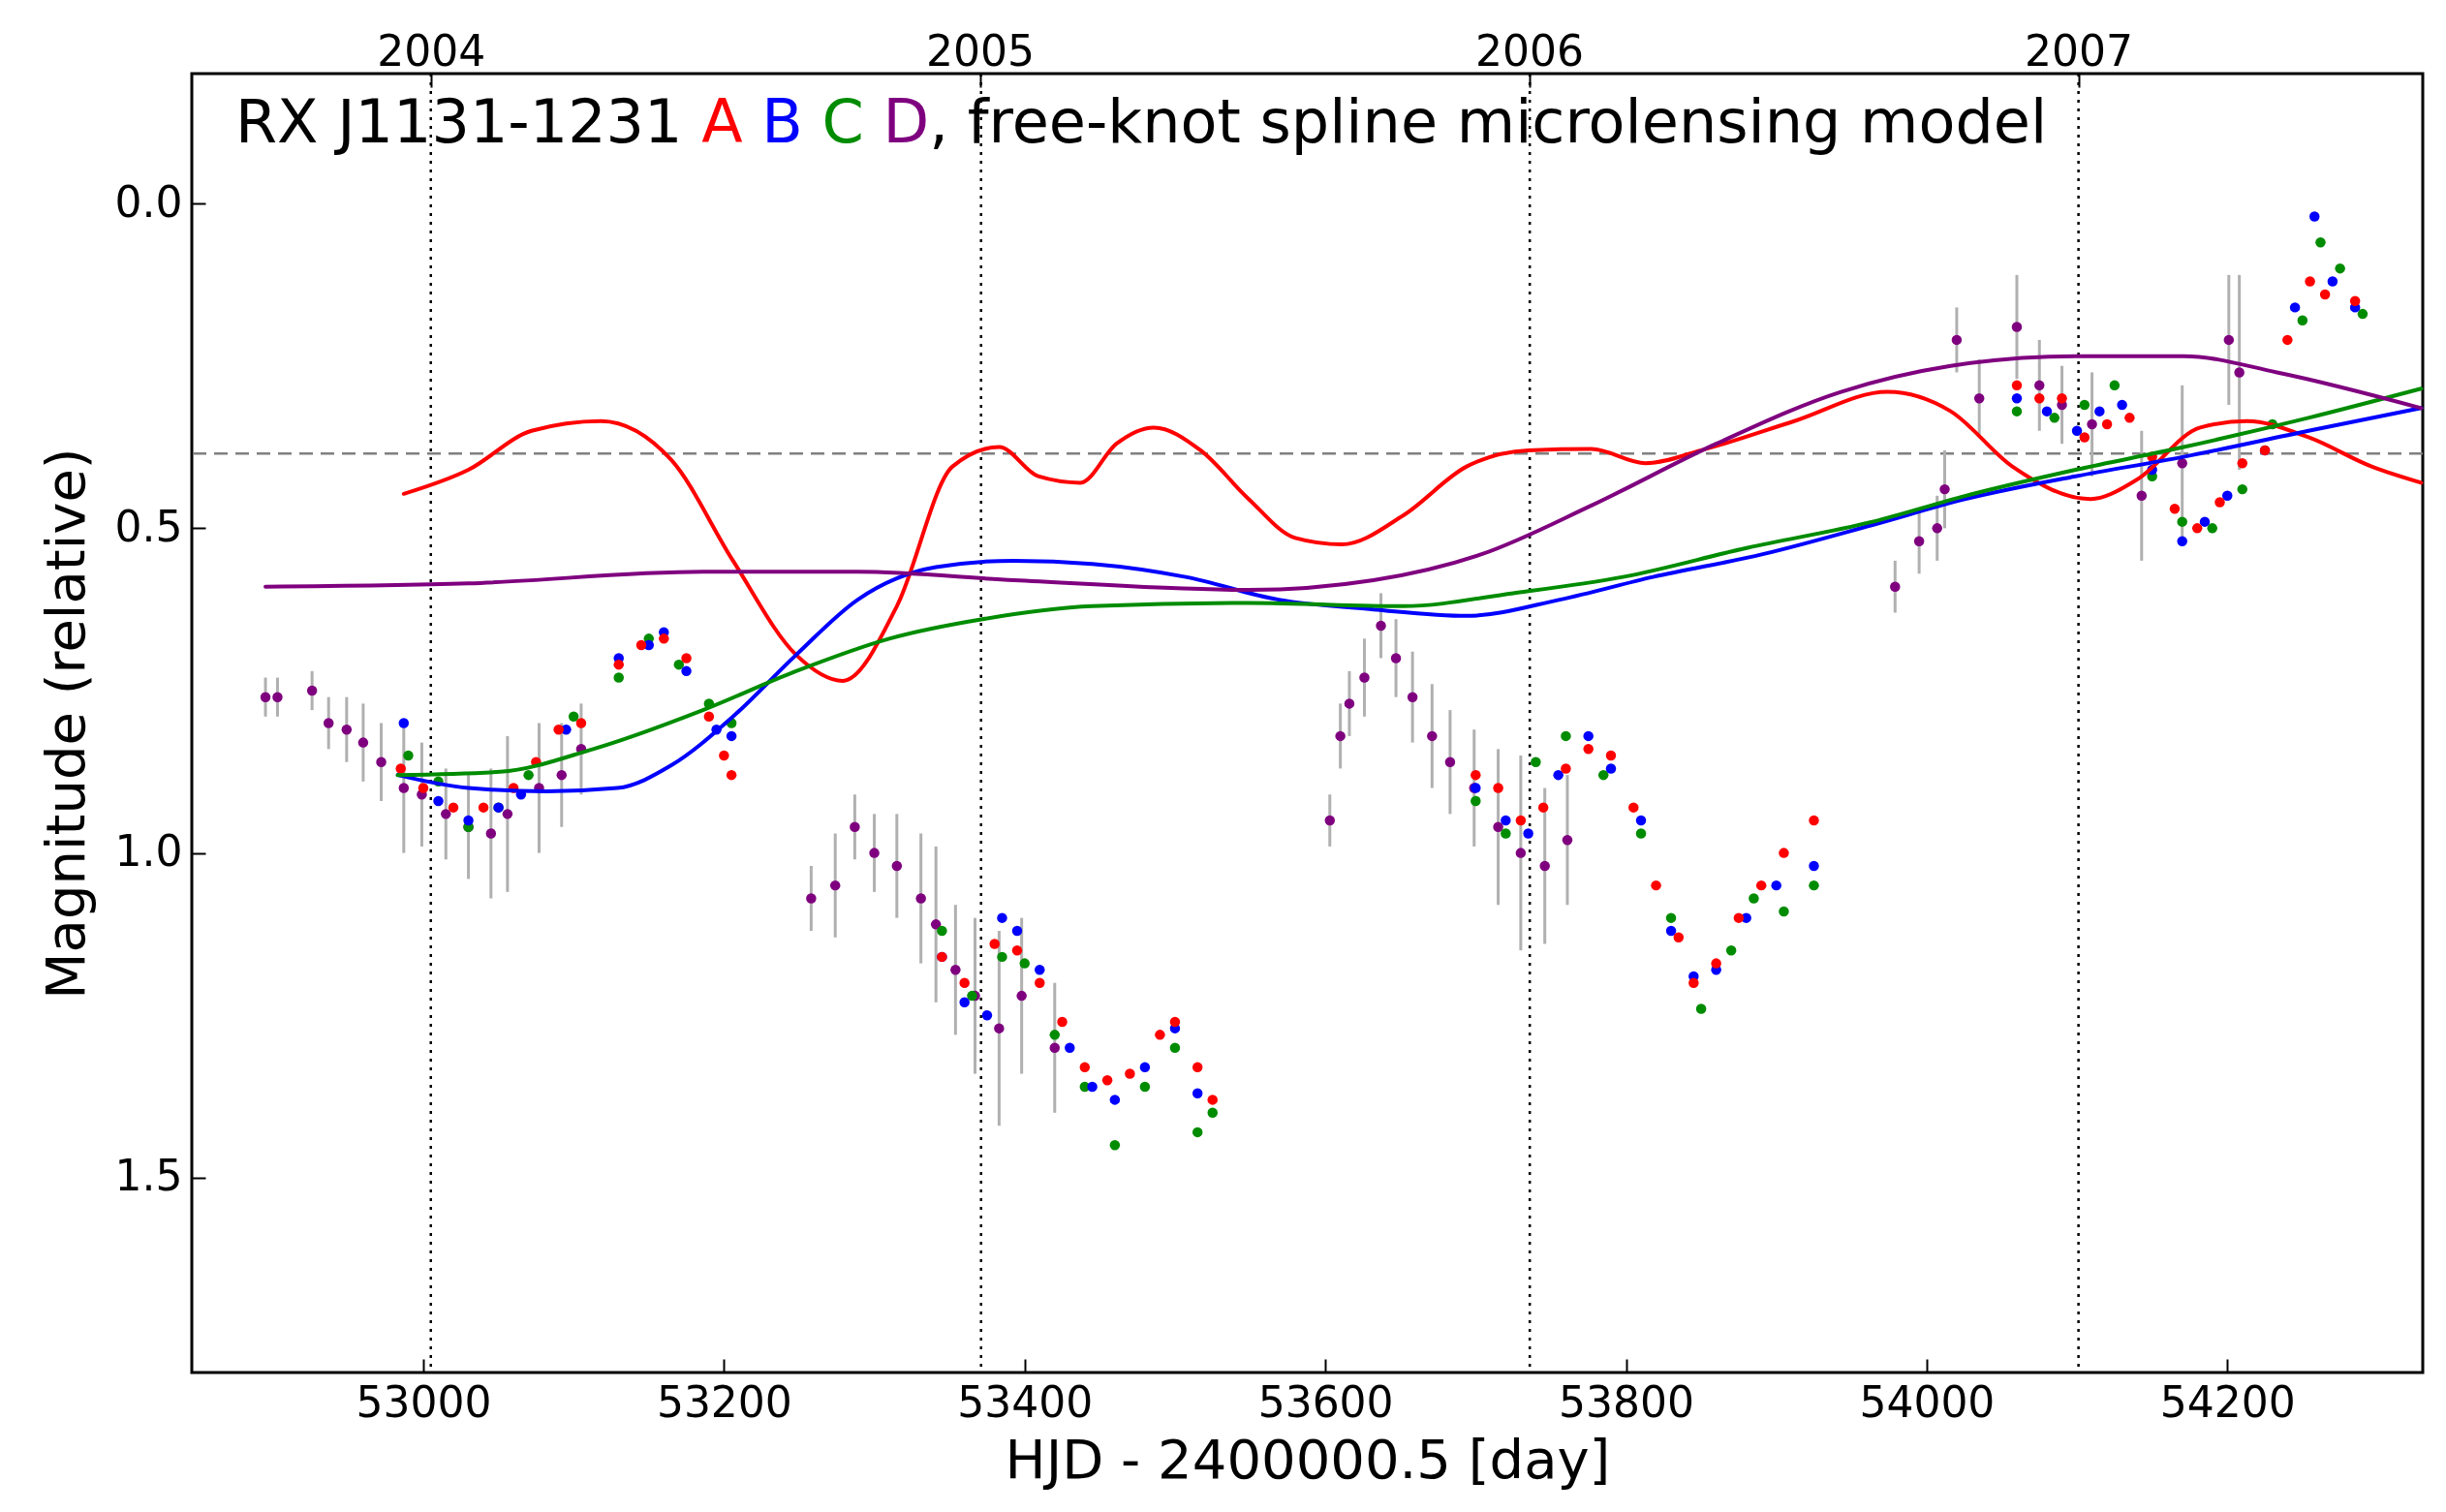 The image size is (2446, 1512). Describe the element at coordinates (1626, 1401) in the screenshot. I see `x-tick-label: 53800` at that location.